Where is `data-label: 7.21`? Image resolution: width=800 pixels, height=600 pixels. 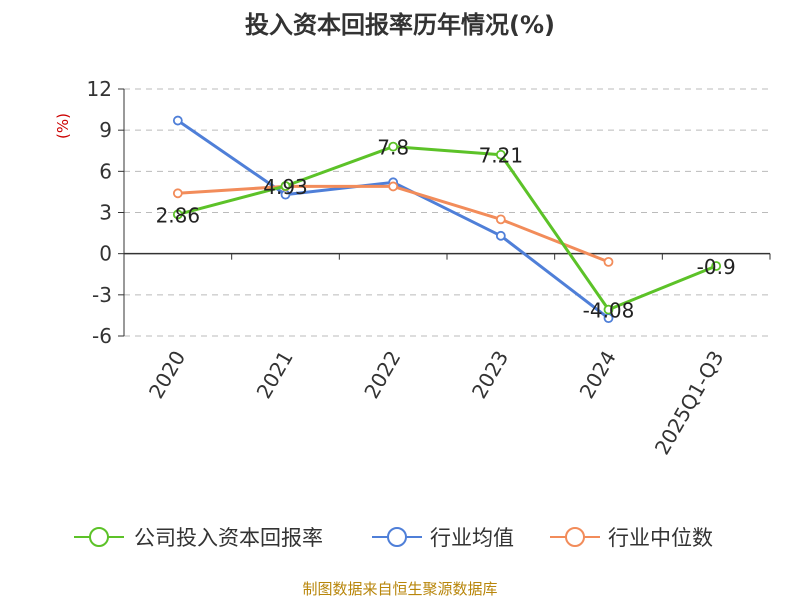 data-label: 7.21 is located at coordinates (501, 156).